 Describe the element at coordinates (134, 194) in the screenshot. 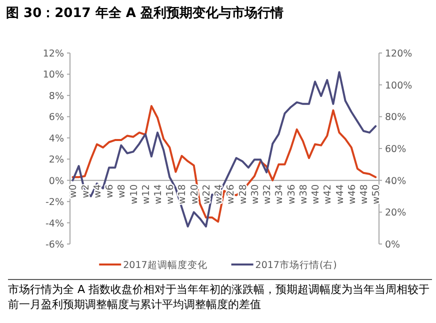

I see `x-tick-label: w10` at that location.